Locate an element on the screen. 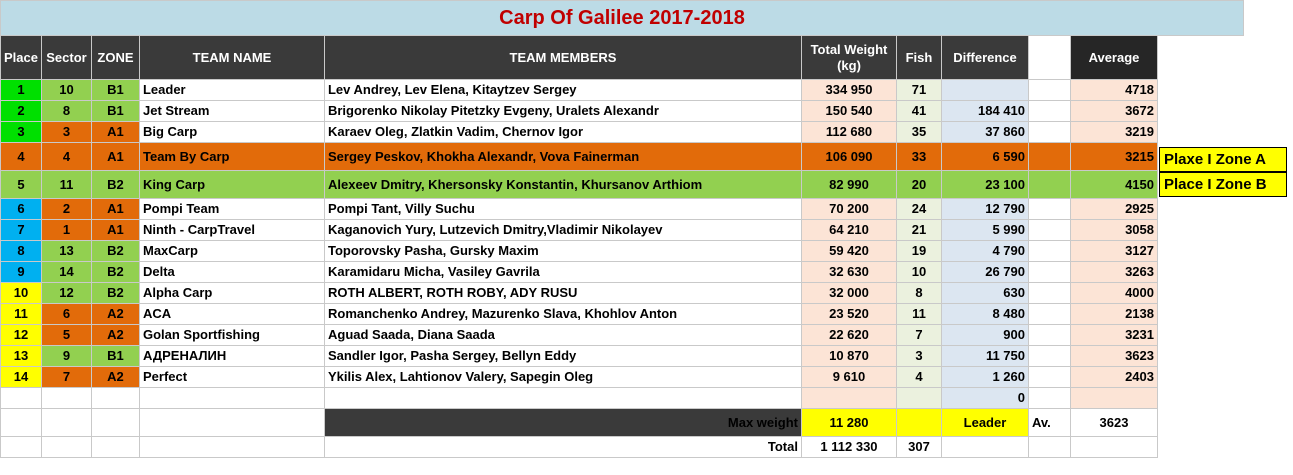 This screenshot has width=1293, height=475. header-blank is located at coordinates (1049, 57).